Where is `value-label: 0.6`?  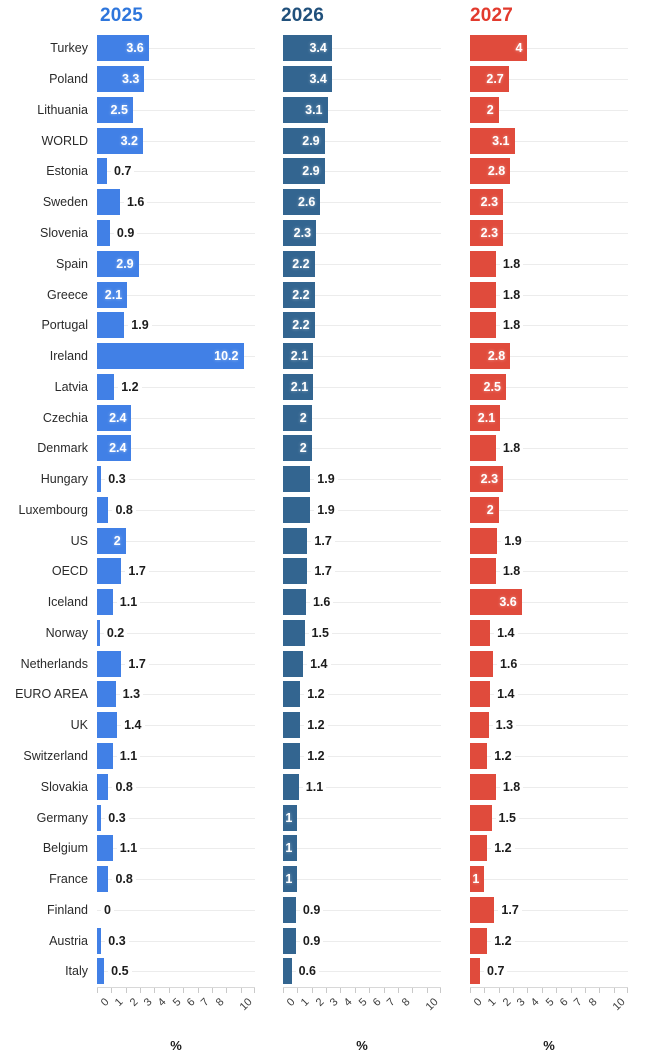
value-label: 0.6 is located at coordinates (307, 971).